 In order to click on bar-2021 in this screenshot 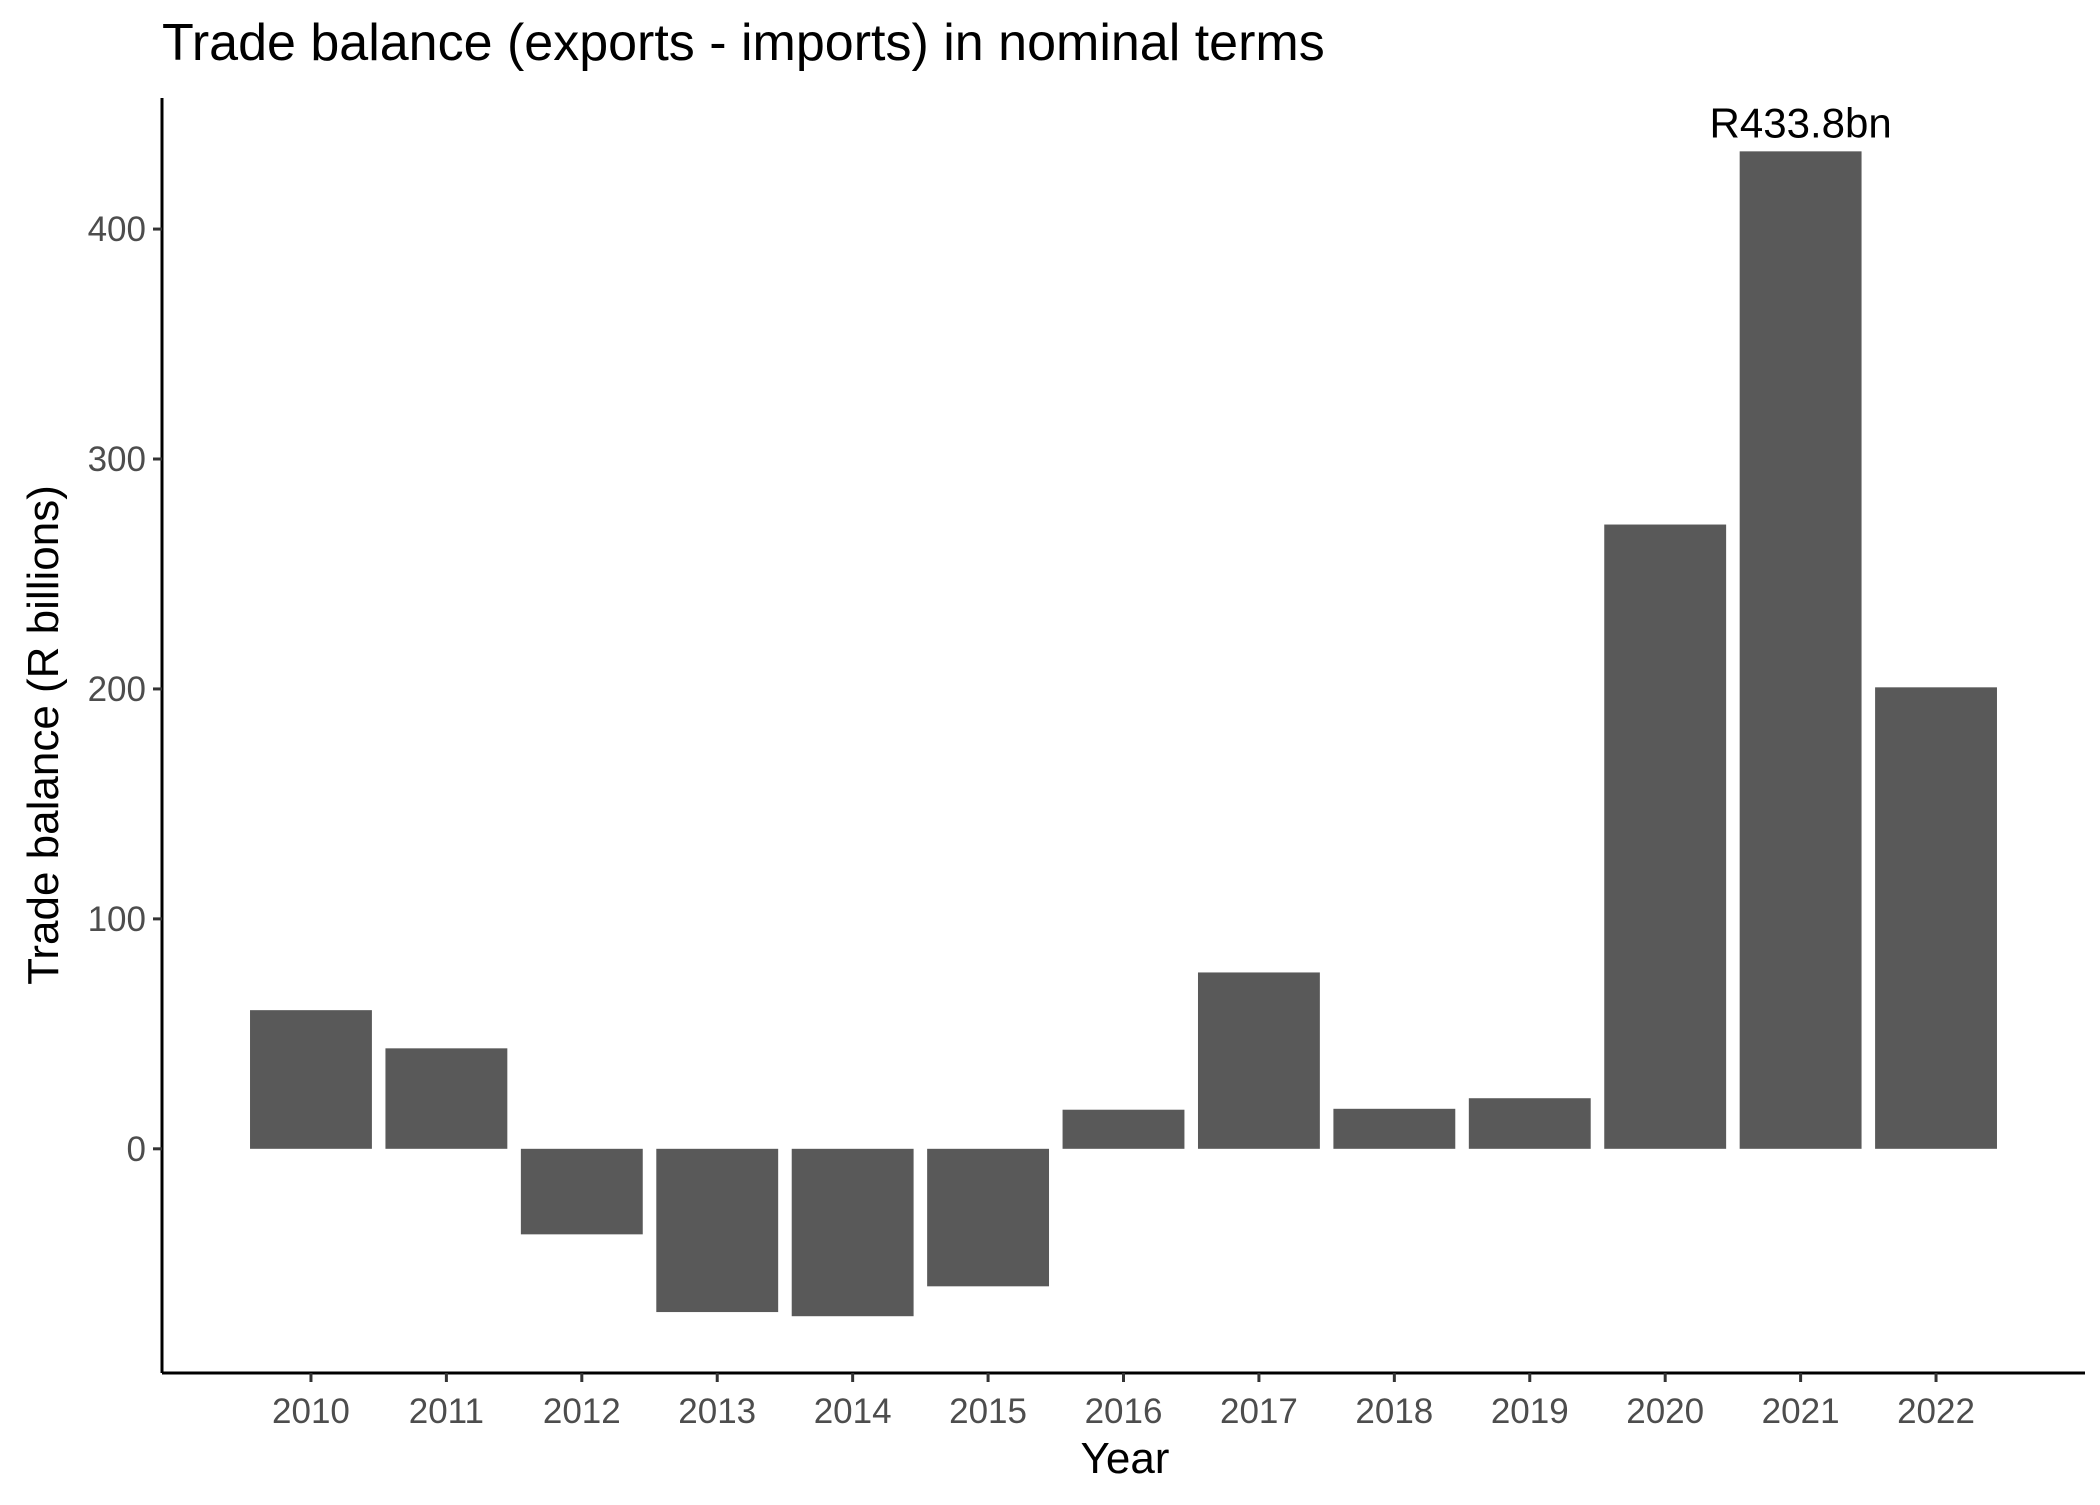, I will do `click(1800, 650)`.